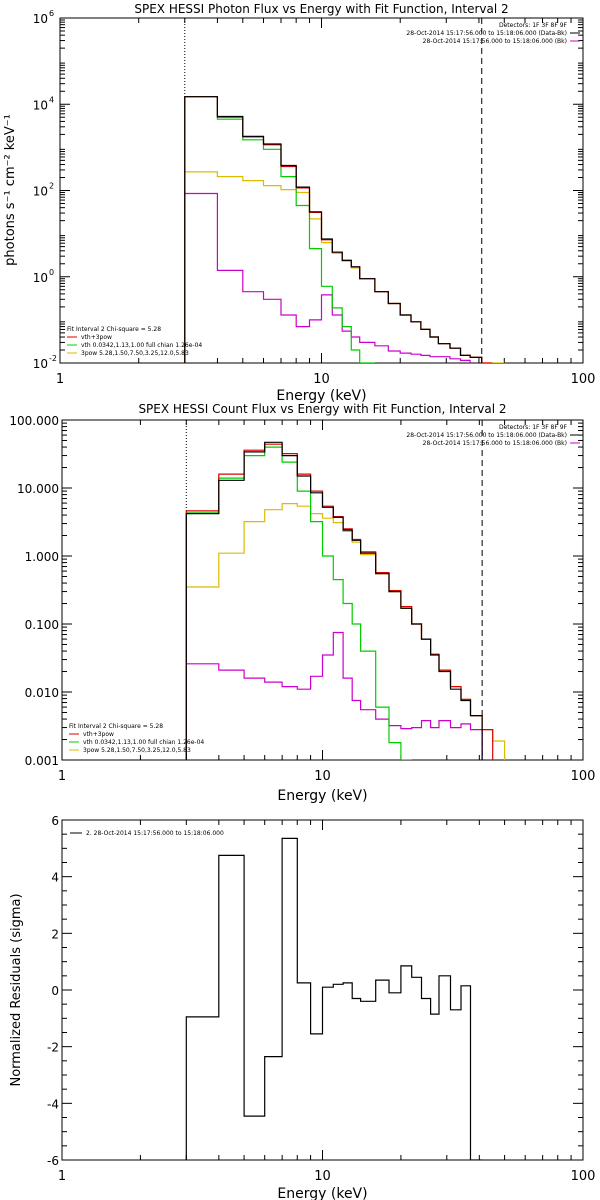 The image size is (600, 1200). I want to click on y-tick-exponent: -2, so click(53, 358).